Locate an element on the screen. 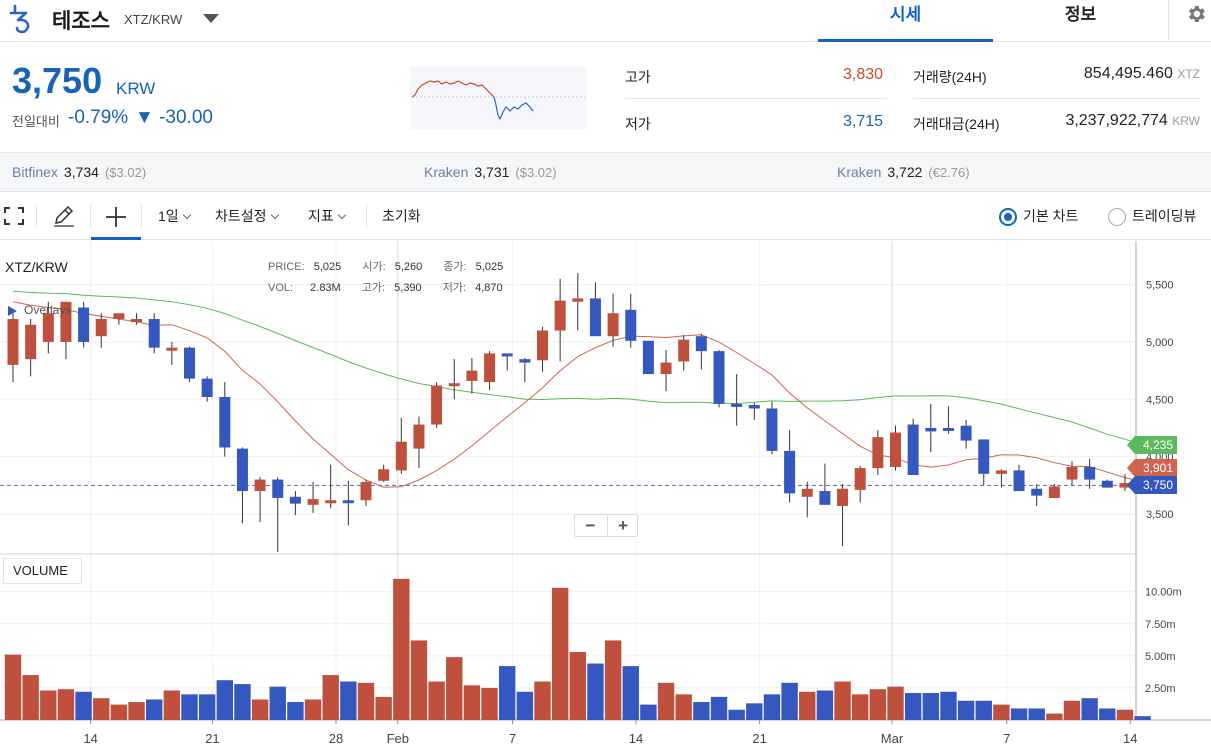  indicators-dropdown: 지표 is located at coordinates (327, 216).